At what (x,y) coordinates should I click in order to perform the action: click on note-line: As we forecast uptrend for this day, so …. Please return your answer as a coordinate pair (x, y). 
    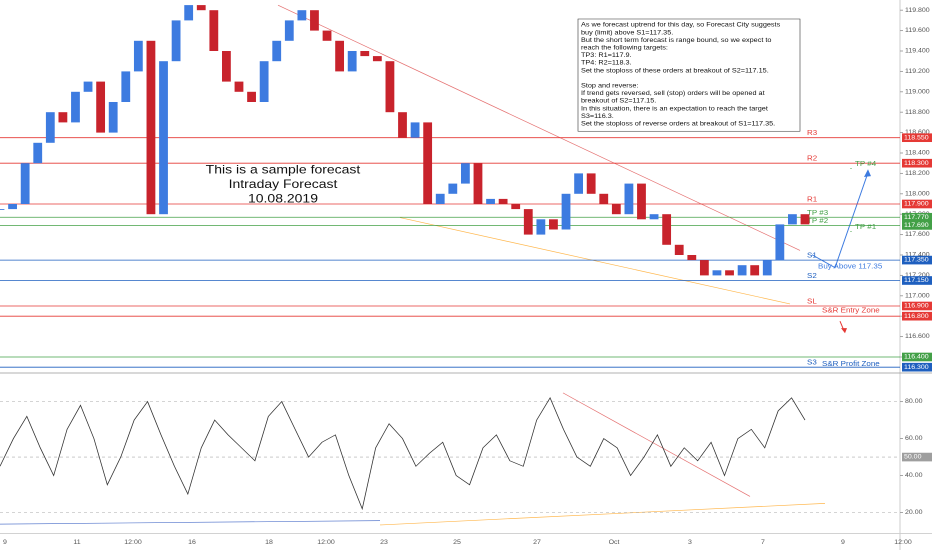
    Looking at the image, I should click on (681, 25).